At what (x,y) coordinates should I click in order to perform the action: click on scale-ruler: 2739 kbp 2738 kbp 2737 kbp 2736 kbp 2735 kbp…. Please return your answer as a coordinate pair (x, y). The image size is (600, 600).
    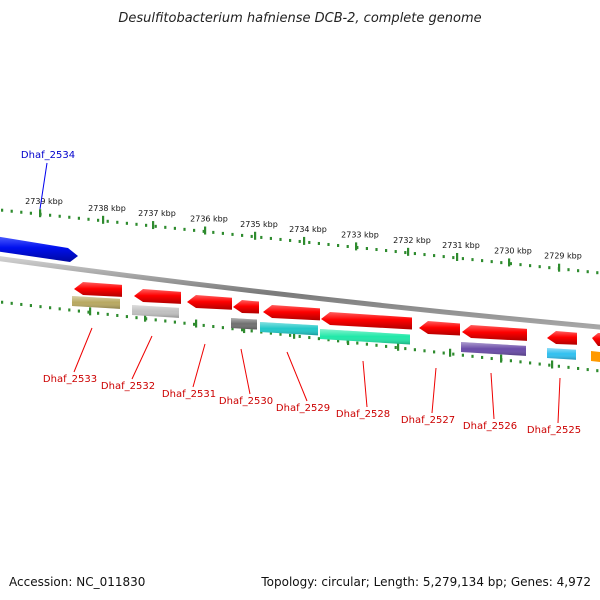
    Looking at the image, I should click on (300, 236).